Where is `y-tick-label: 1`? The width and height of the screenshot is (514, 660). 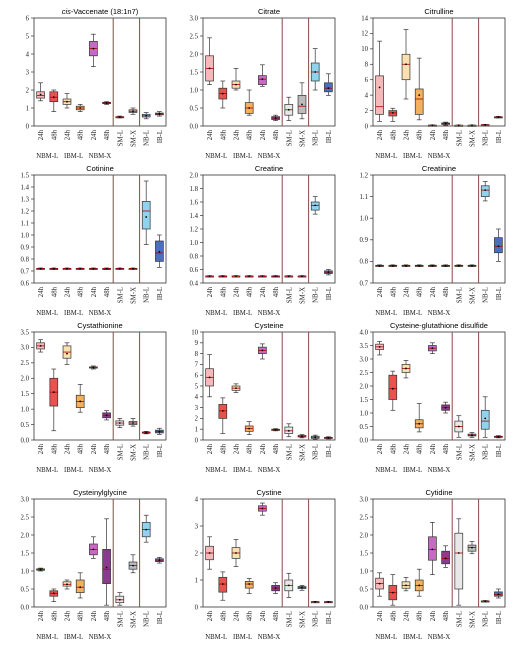 y-tick-label: 1 is located at coordinates (27, 108).